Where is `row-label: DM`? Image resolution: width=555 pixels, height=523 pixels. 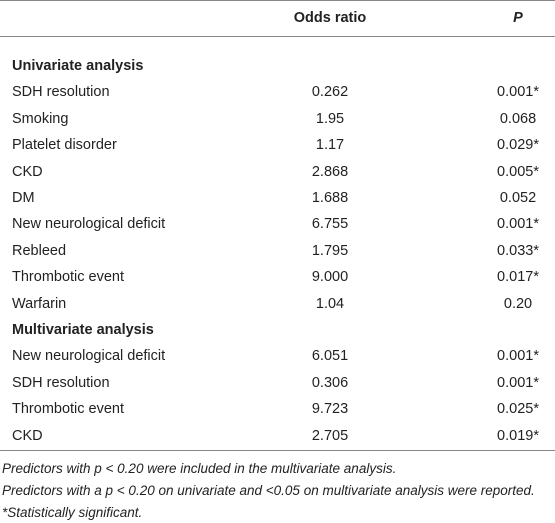
row-label: DM is located at coordinates (23, 198).